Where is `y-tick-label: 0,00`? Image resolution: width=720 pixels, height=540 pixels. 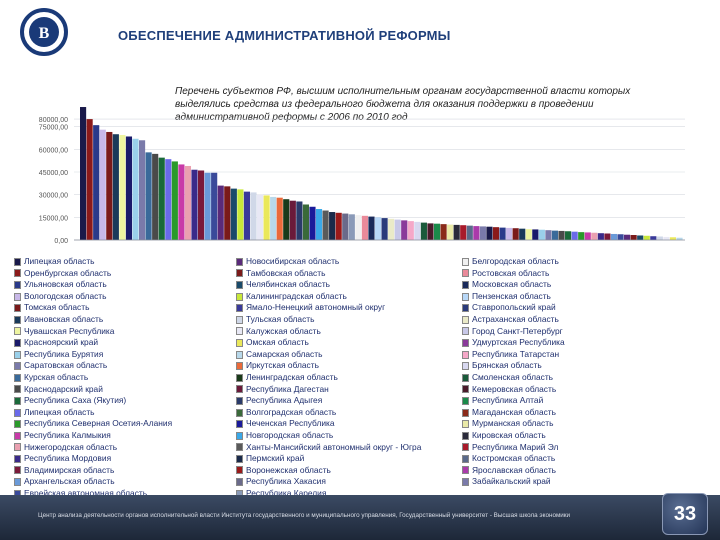
y-tick-label: 0,00 is located at coordinates (61, 241).